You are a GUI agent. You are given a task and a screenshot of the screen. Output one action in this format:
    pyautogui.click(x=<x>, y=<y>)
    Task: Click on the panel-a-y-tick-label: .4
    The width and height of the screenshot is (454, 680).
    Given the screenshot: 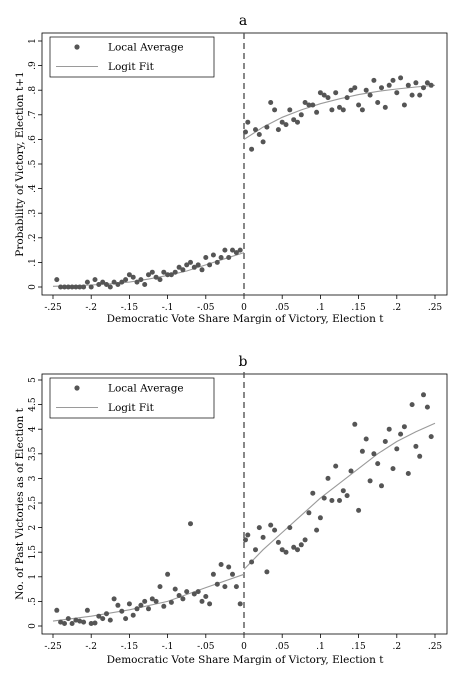 What is the action you would take?
    pyautogui.click(x=33, y=188)
    